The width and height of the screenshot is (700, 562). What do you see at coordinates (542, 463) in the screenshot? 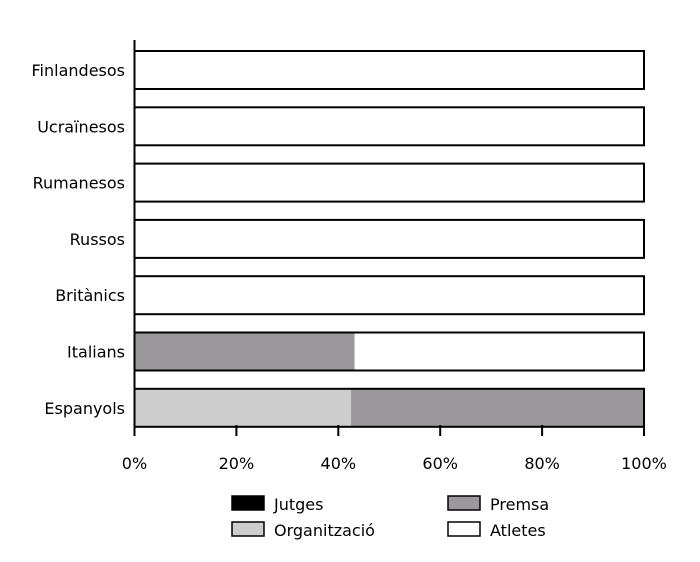
I see `x-tick-label: 80%` at bounding box center [542, 463].